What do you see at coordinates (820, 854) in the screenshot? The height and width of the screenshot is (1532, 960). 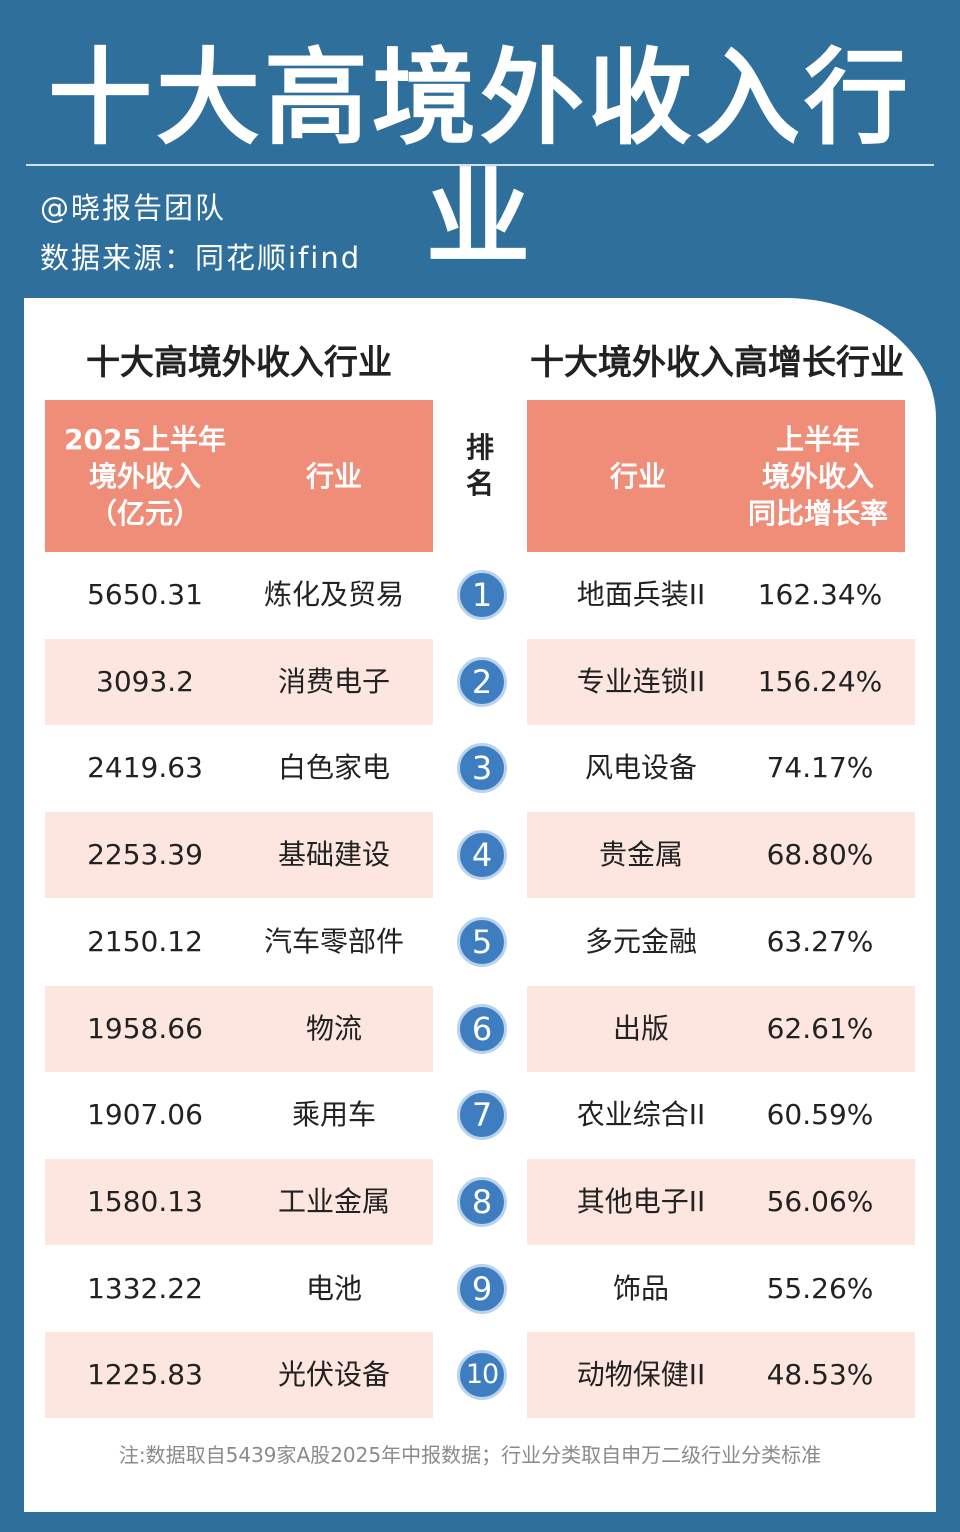 I see `growth-rate-value: 68.80%` at bounding box center [820, 854].